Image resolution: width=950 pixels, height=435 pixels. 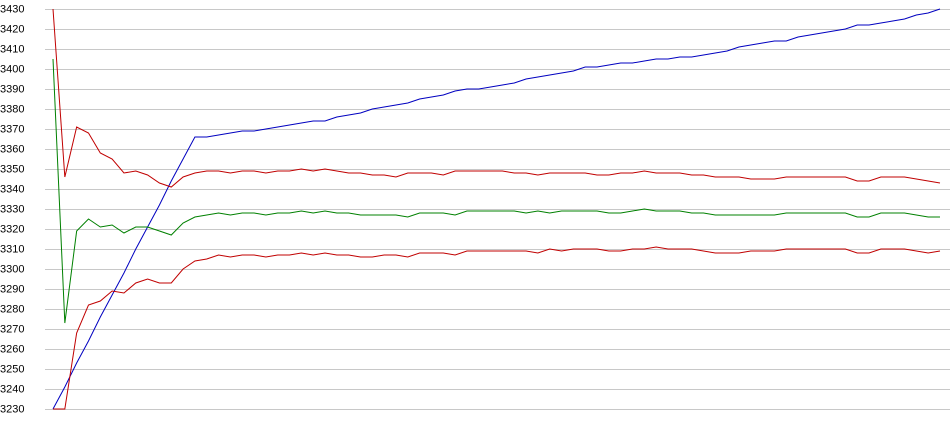 What do you see at coordinates (12, 369) in the screenshot?
I see `y-tick-label: 3250` at bounding box center [12, 369].